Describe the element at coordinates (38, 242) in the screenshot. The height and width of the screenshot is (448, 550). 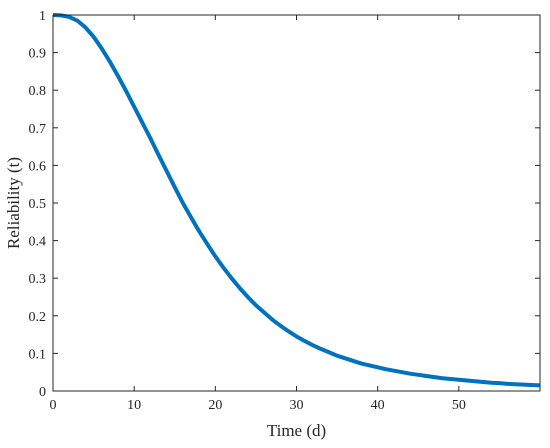
I see `y-tick-label: 0.4` at that location.